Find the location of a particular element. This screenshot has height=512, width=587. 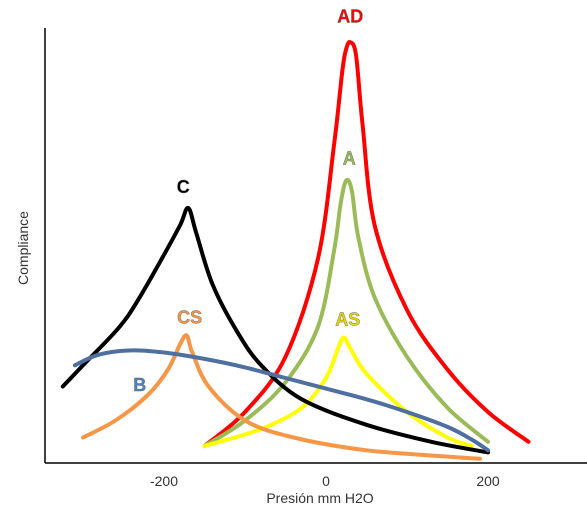

x-tick-label: 200 is located at coordinates (488, 481).